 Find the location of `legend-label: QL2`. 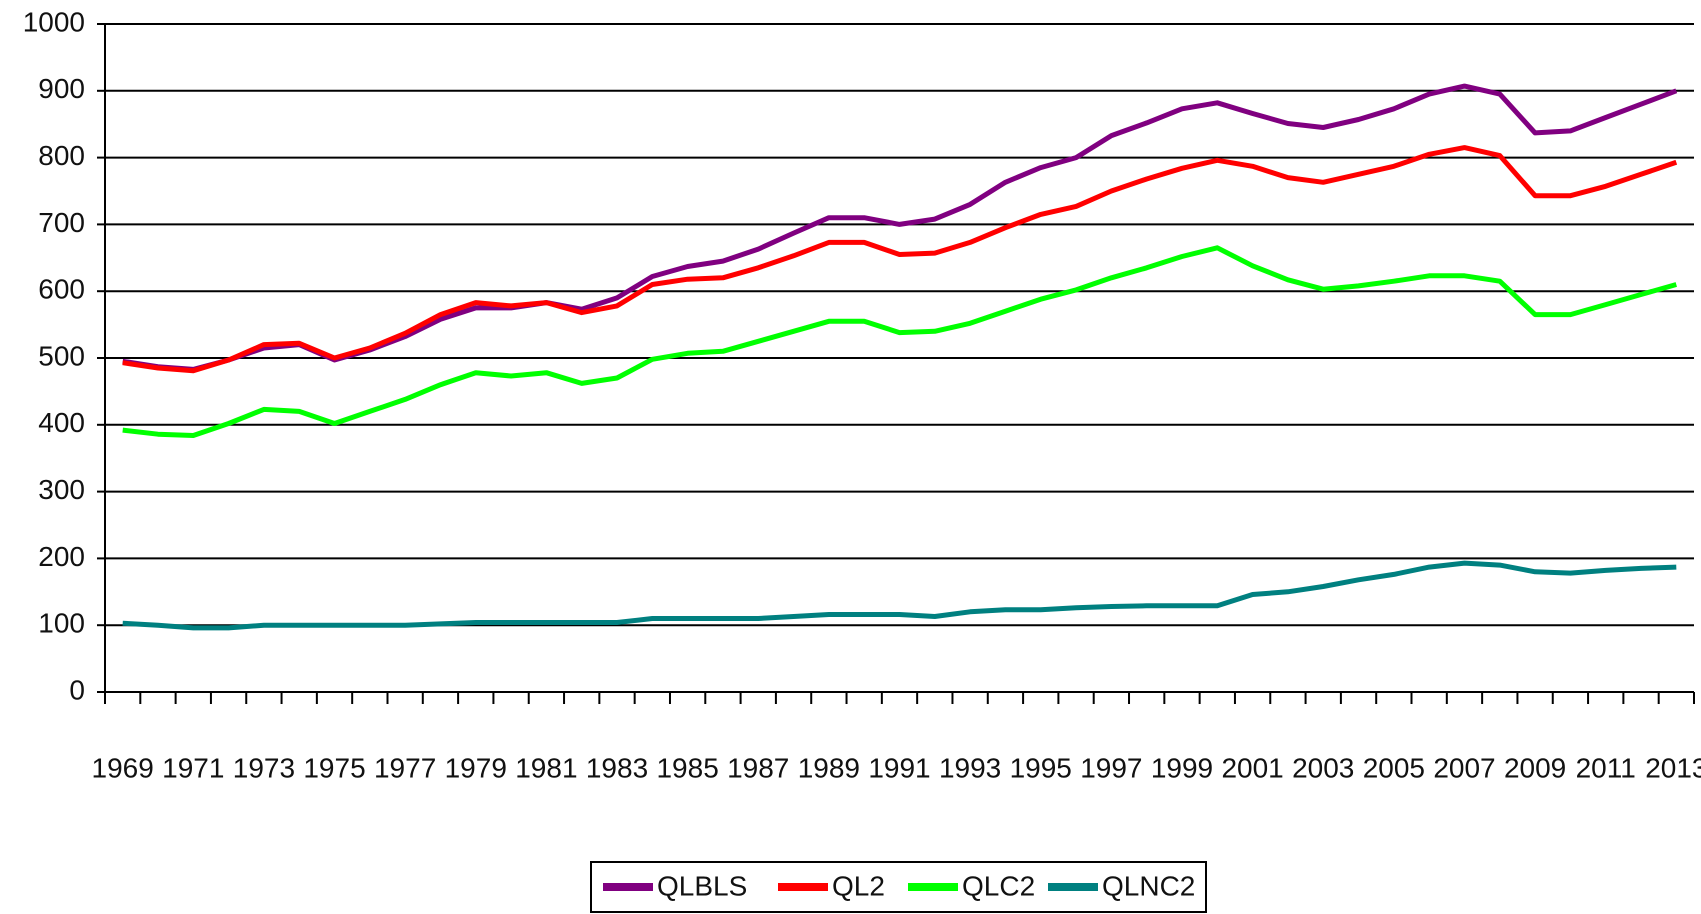

legend-label: QL2 is located at coordinates (858, 885).